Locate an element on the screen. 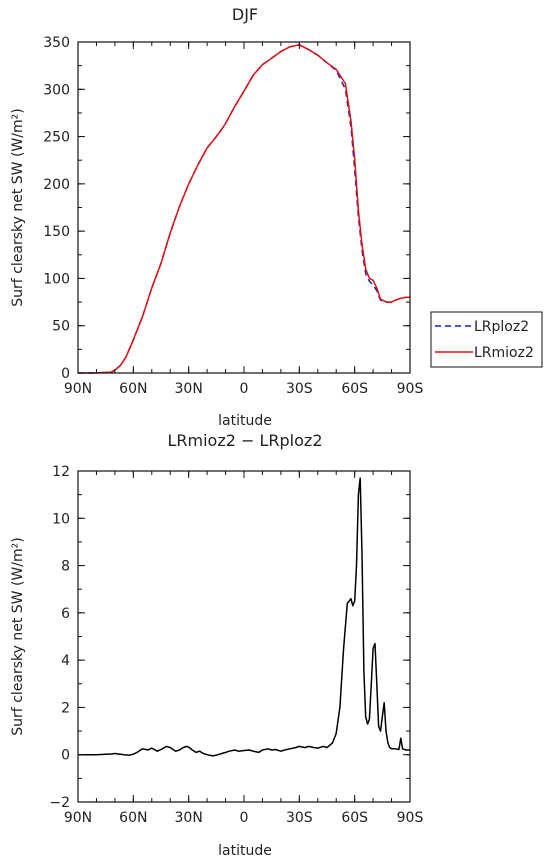 The height and width of the screenshot is (861, 546). y-tick-label: 12 is located at coordinates (61, 472).